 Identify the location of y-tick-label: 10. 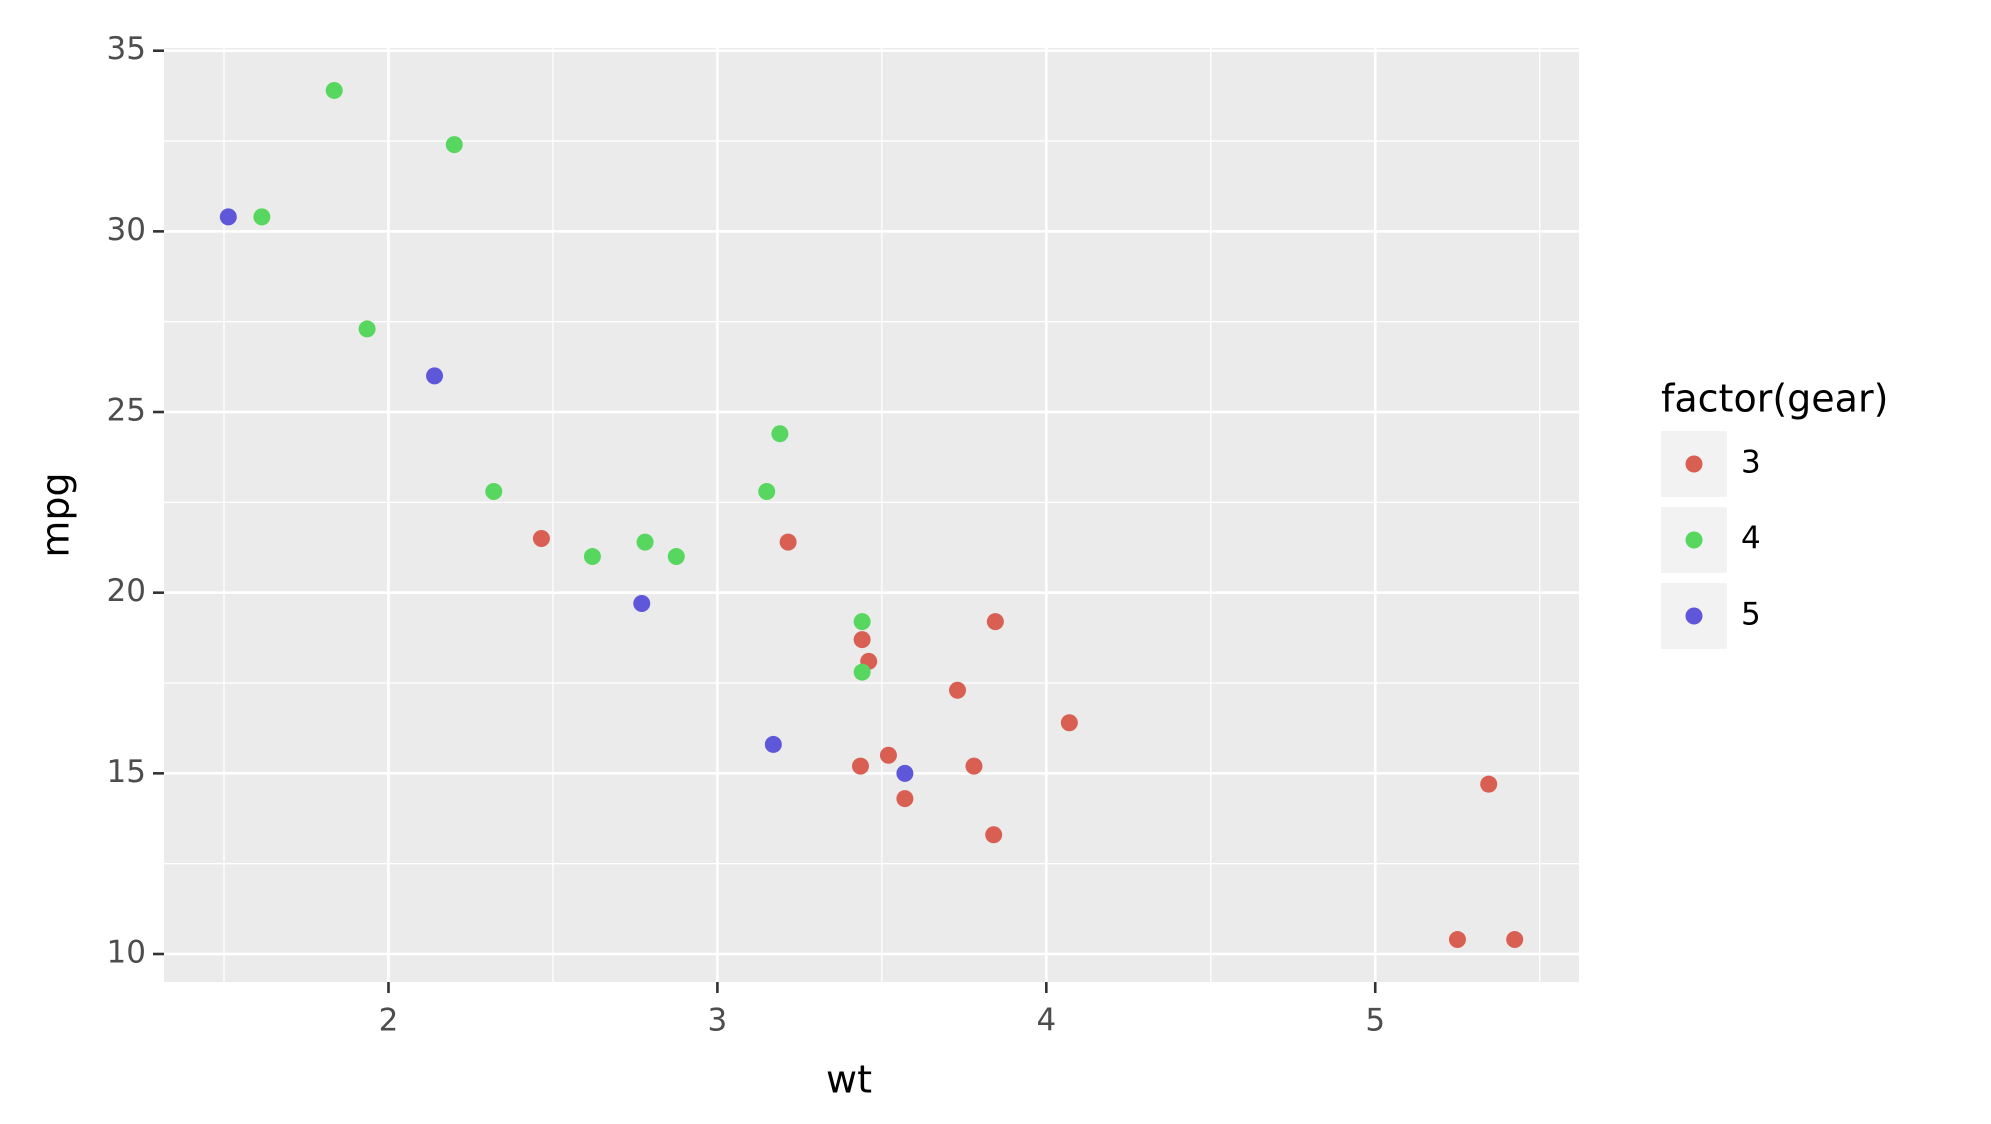
(126, 952).